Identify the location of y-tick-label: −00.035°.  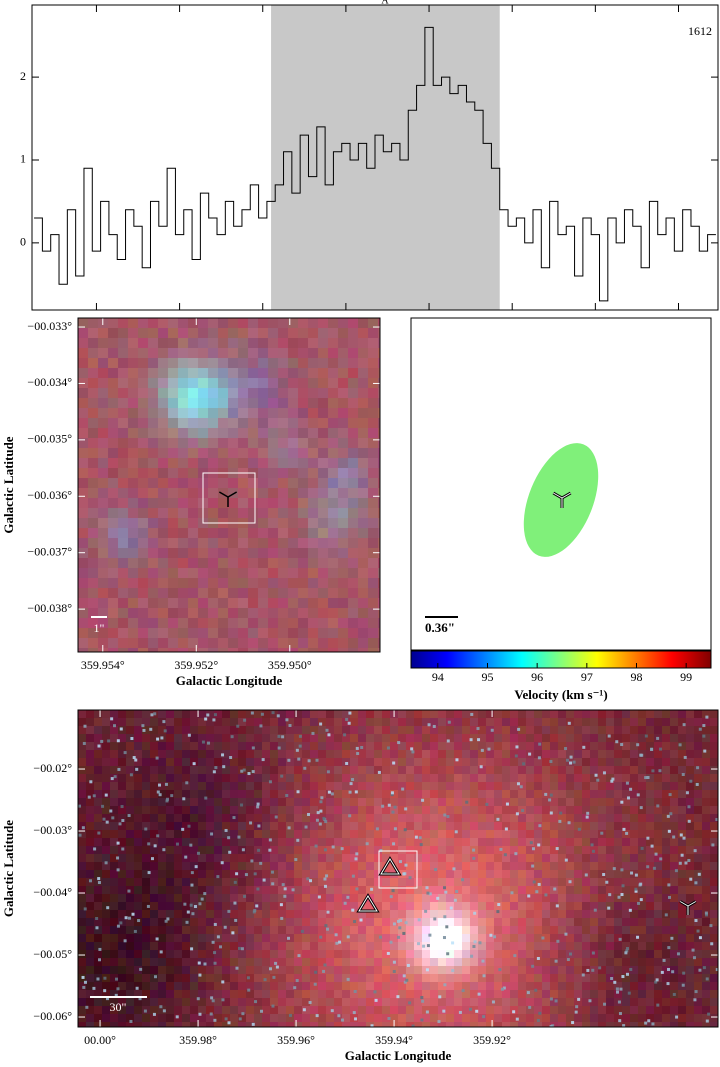
(49, 439).